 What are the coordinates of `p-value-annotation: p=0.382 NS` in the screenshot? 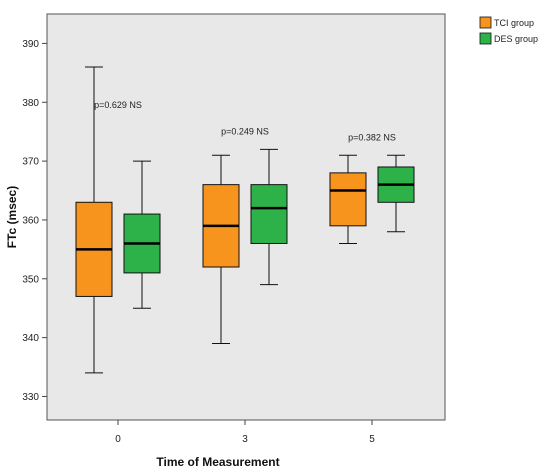 It's located at (372, 138).